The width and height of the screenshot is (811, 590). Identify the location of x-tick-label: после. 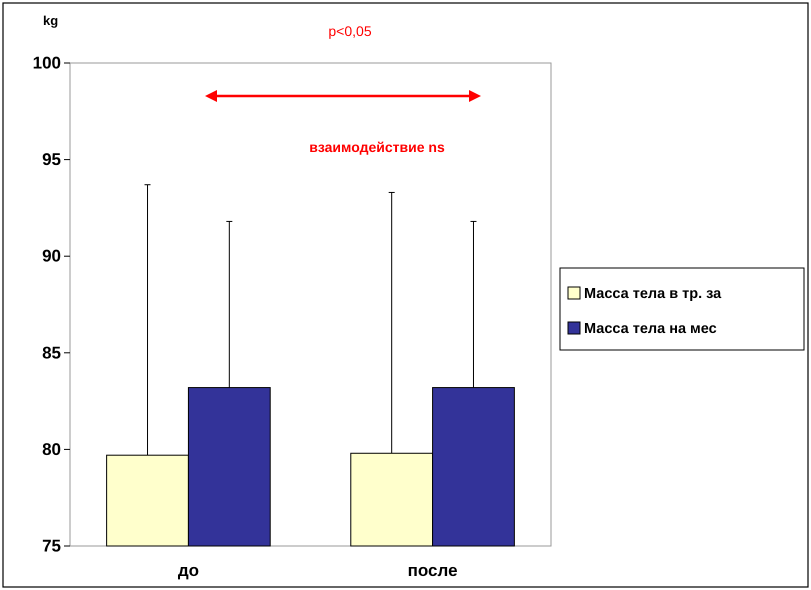
(433, 570).